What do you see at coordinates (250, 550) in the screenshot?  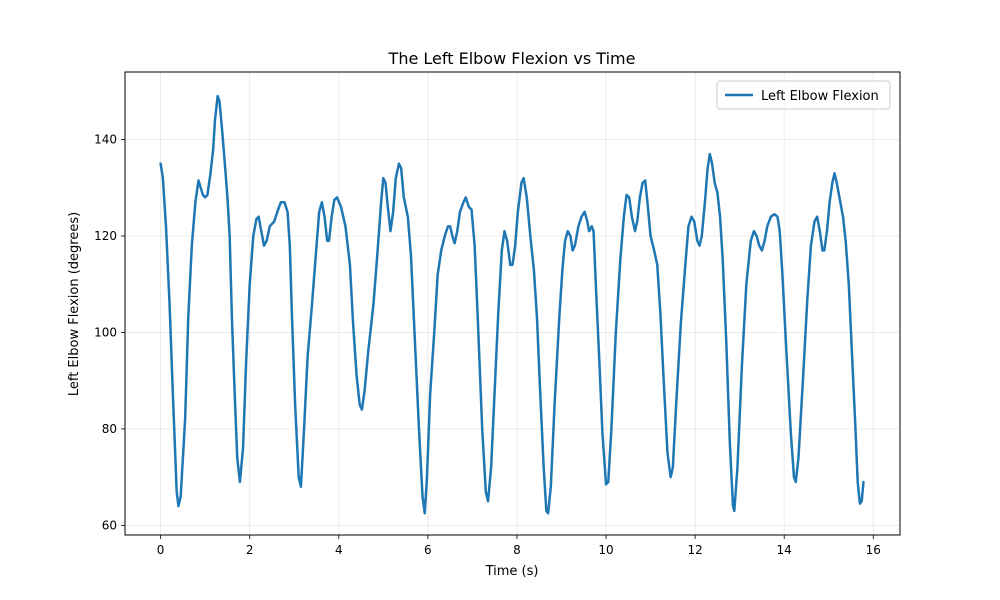 I see `x-tick-label: 2` at bounding box center [250, 550].